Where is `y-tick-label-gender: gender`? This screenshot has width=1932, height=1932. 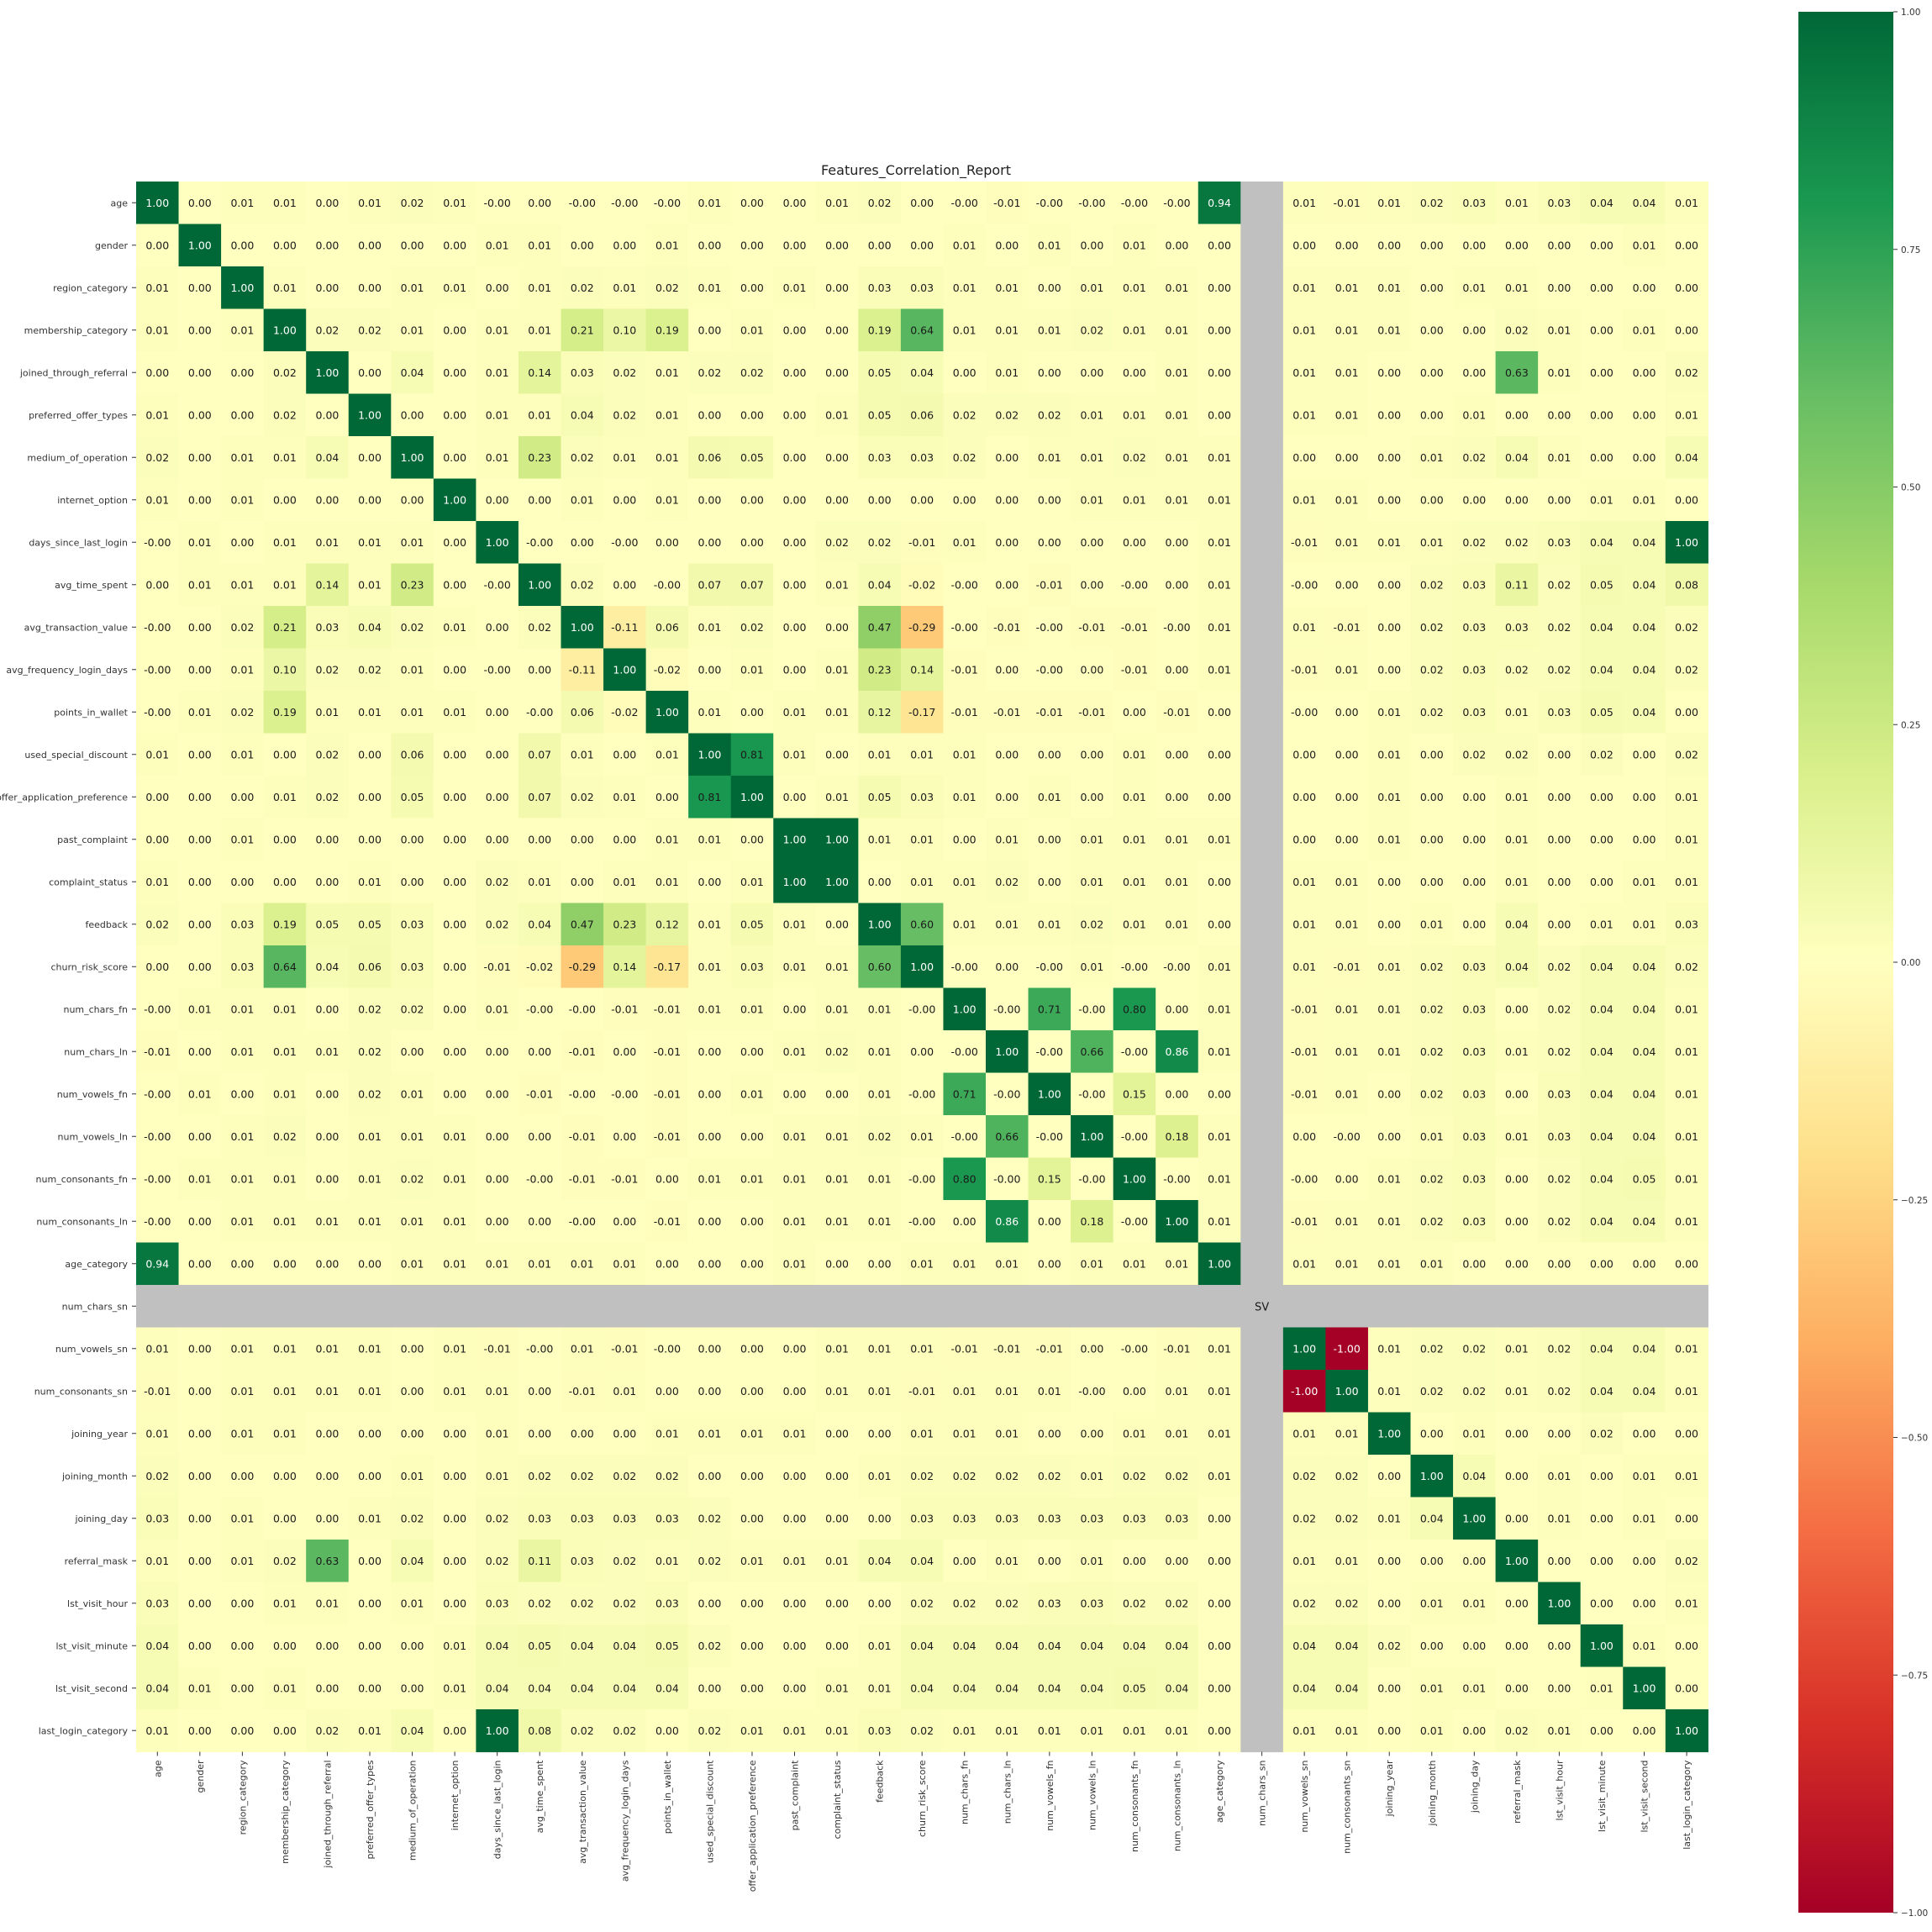
y-tick-label-gender: gender is located at coordinates (111, 245).